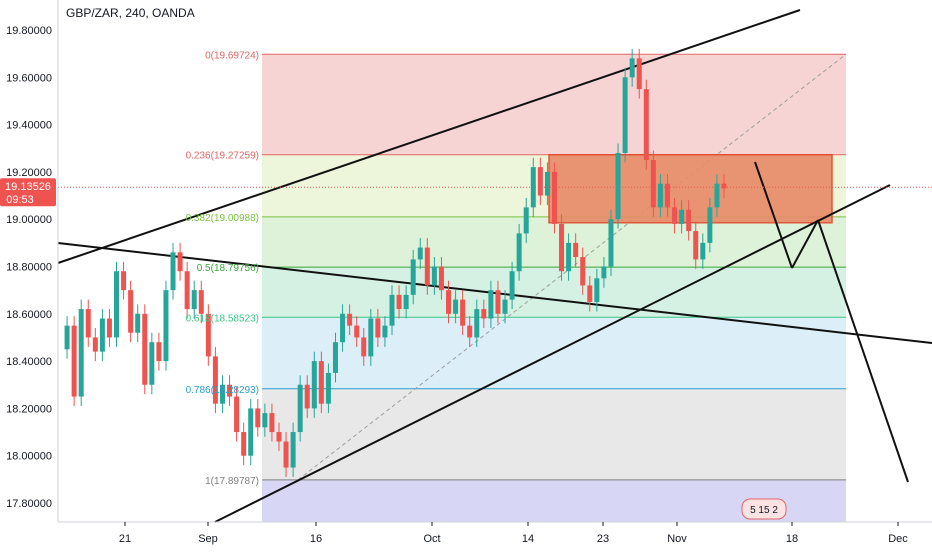  What do you see at coordinates (29, 78) in the screenshot?
I see `y-tick-label: 19.60000` at bounding box center [29, 78].